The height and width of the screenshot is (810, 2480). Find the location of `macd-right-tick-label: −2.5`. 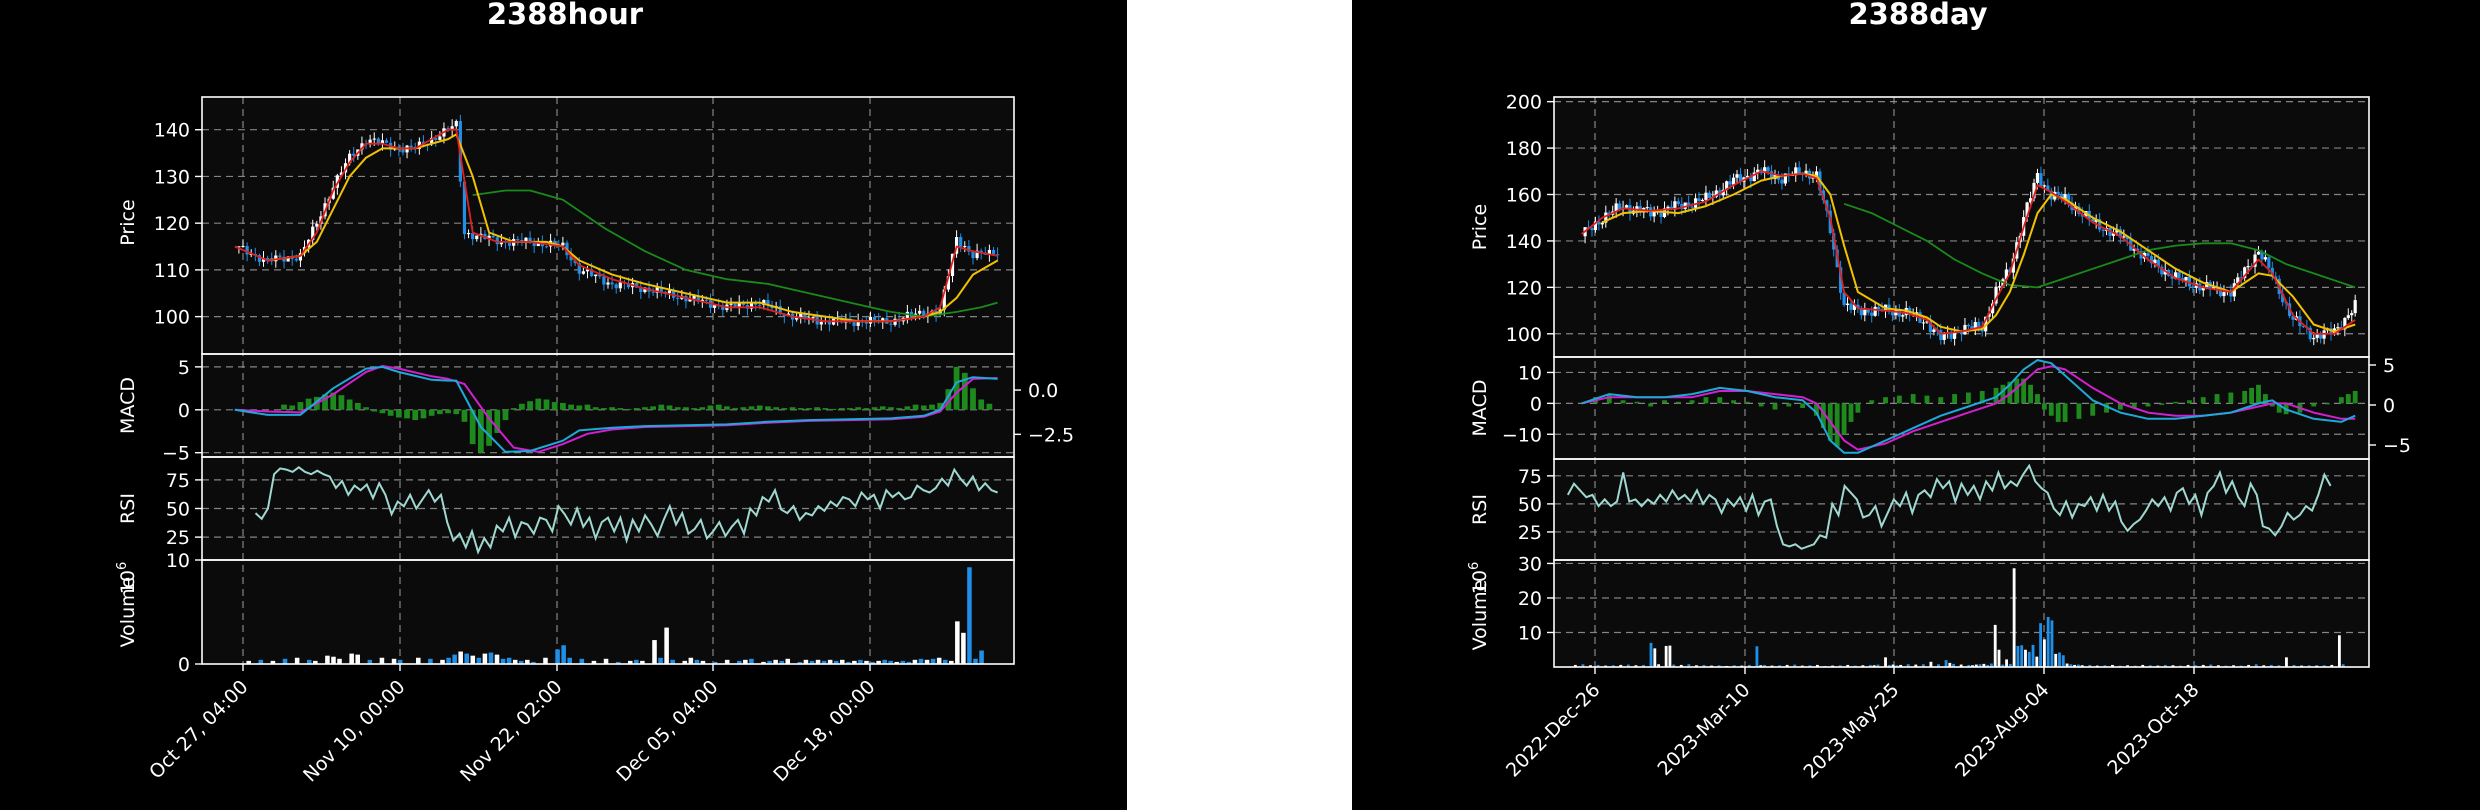

macd-right-tick-label: −2.5 is located at coordinates (1051, 435).